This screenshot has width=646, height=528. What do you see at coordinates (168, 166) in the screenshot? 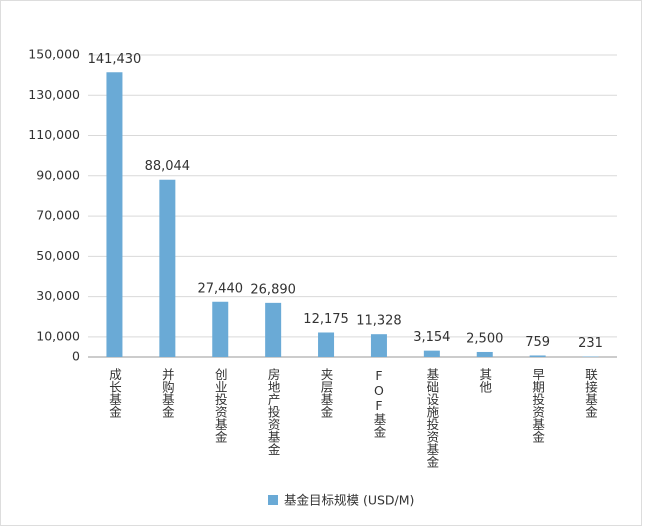
I see `value-label: 88,044` at bounding box center [168, 166].